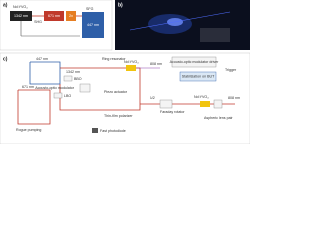  Describe the element at coordinates (28, 130) in the screenshot. I see `pumping-label: Rogue pumping` at that location.